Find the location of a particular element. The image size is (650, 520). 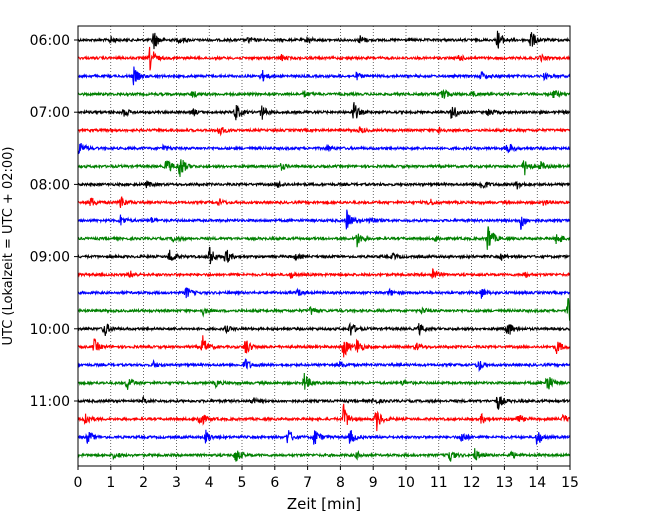

x-tick-label-14: 14 is located at coordinates (537, 483).